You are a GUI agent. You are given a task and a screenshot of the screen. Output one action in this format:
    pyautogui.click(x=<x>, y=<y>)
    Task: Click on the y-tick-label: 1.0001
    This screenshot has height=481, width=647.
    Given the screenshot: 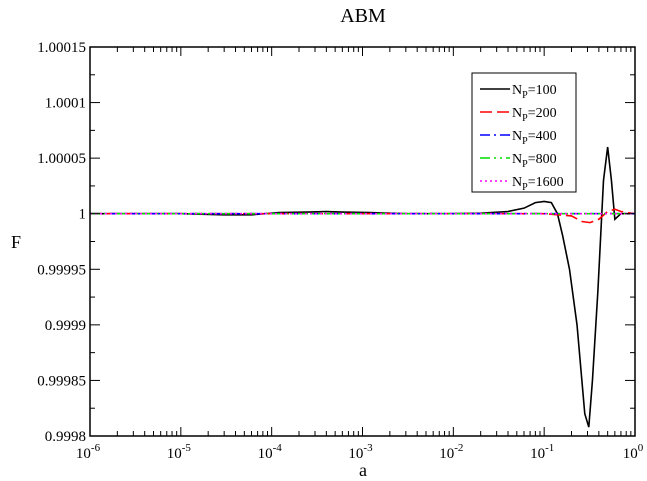 What is the action you would take?
    pyautogui.click(x=65, y=104)
    